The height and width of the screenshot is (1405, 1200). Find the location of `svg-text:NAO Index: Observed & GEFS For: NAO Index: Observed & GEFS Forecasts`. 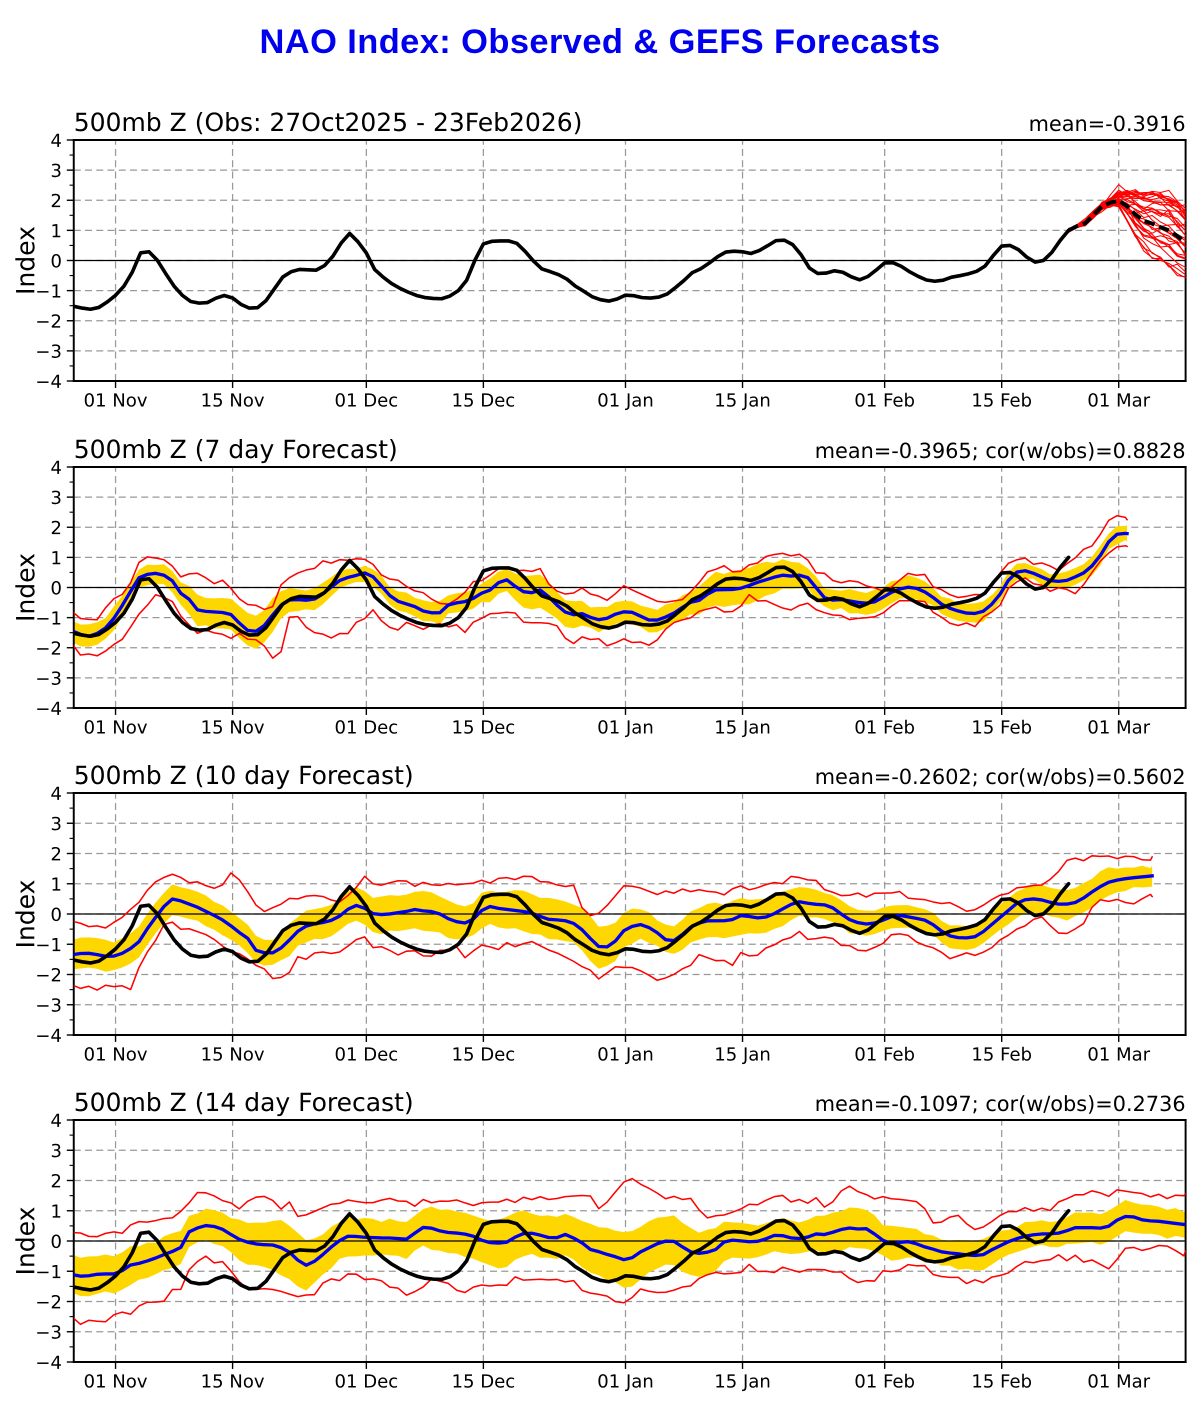

svg-text:NAO Index: Observed & GEFS For: NAO Index: Observed & GEFS Forecasts is located at coordinates (600, 42).